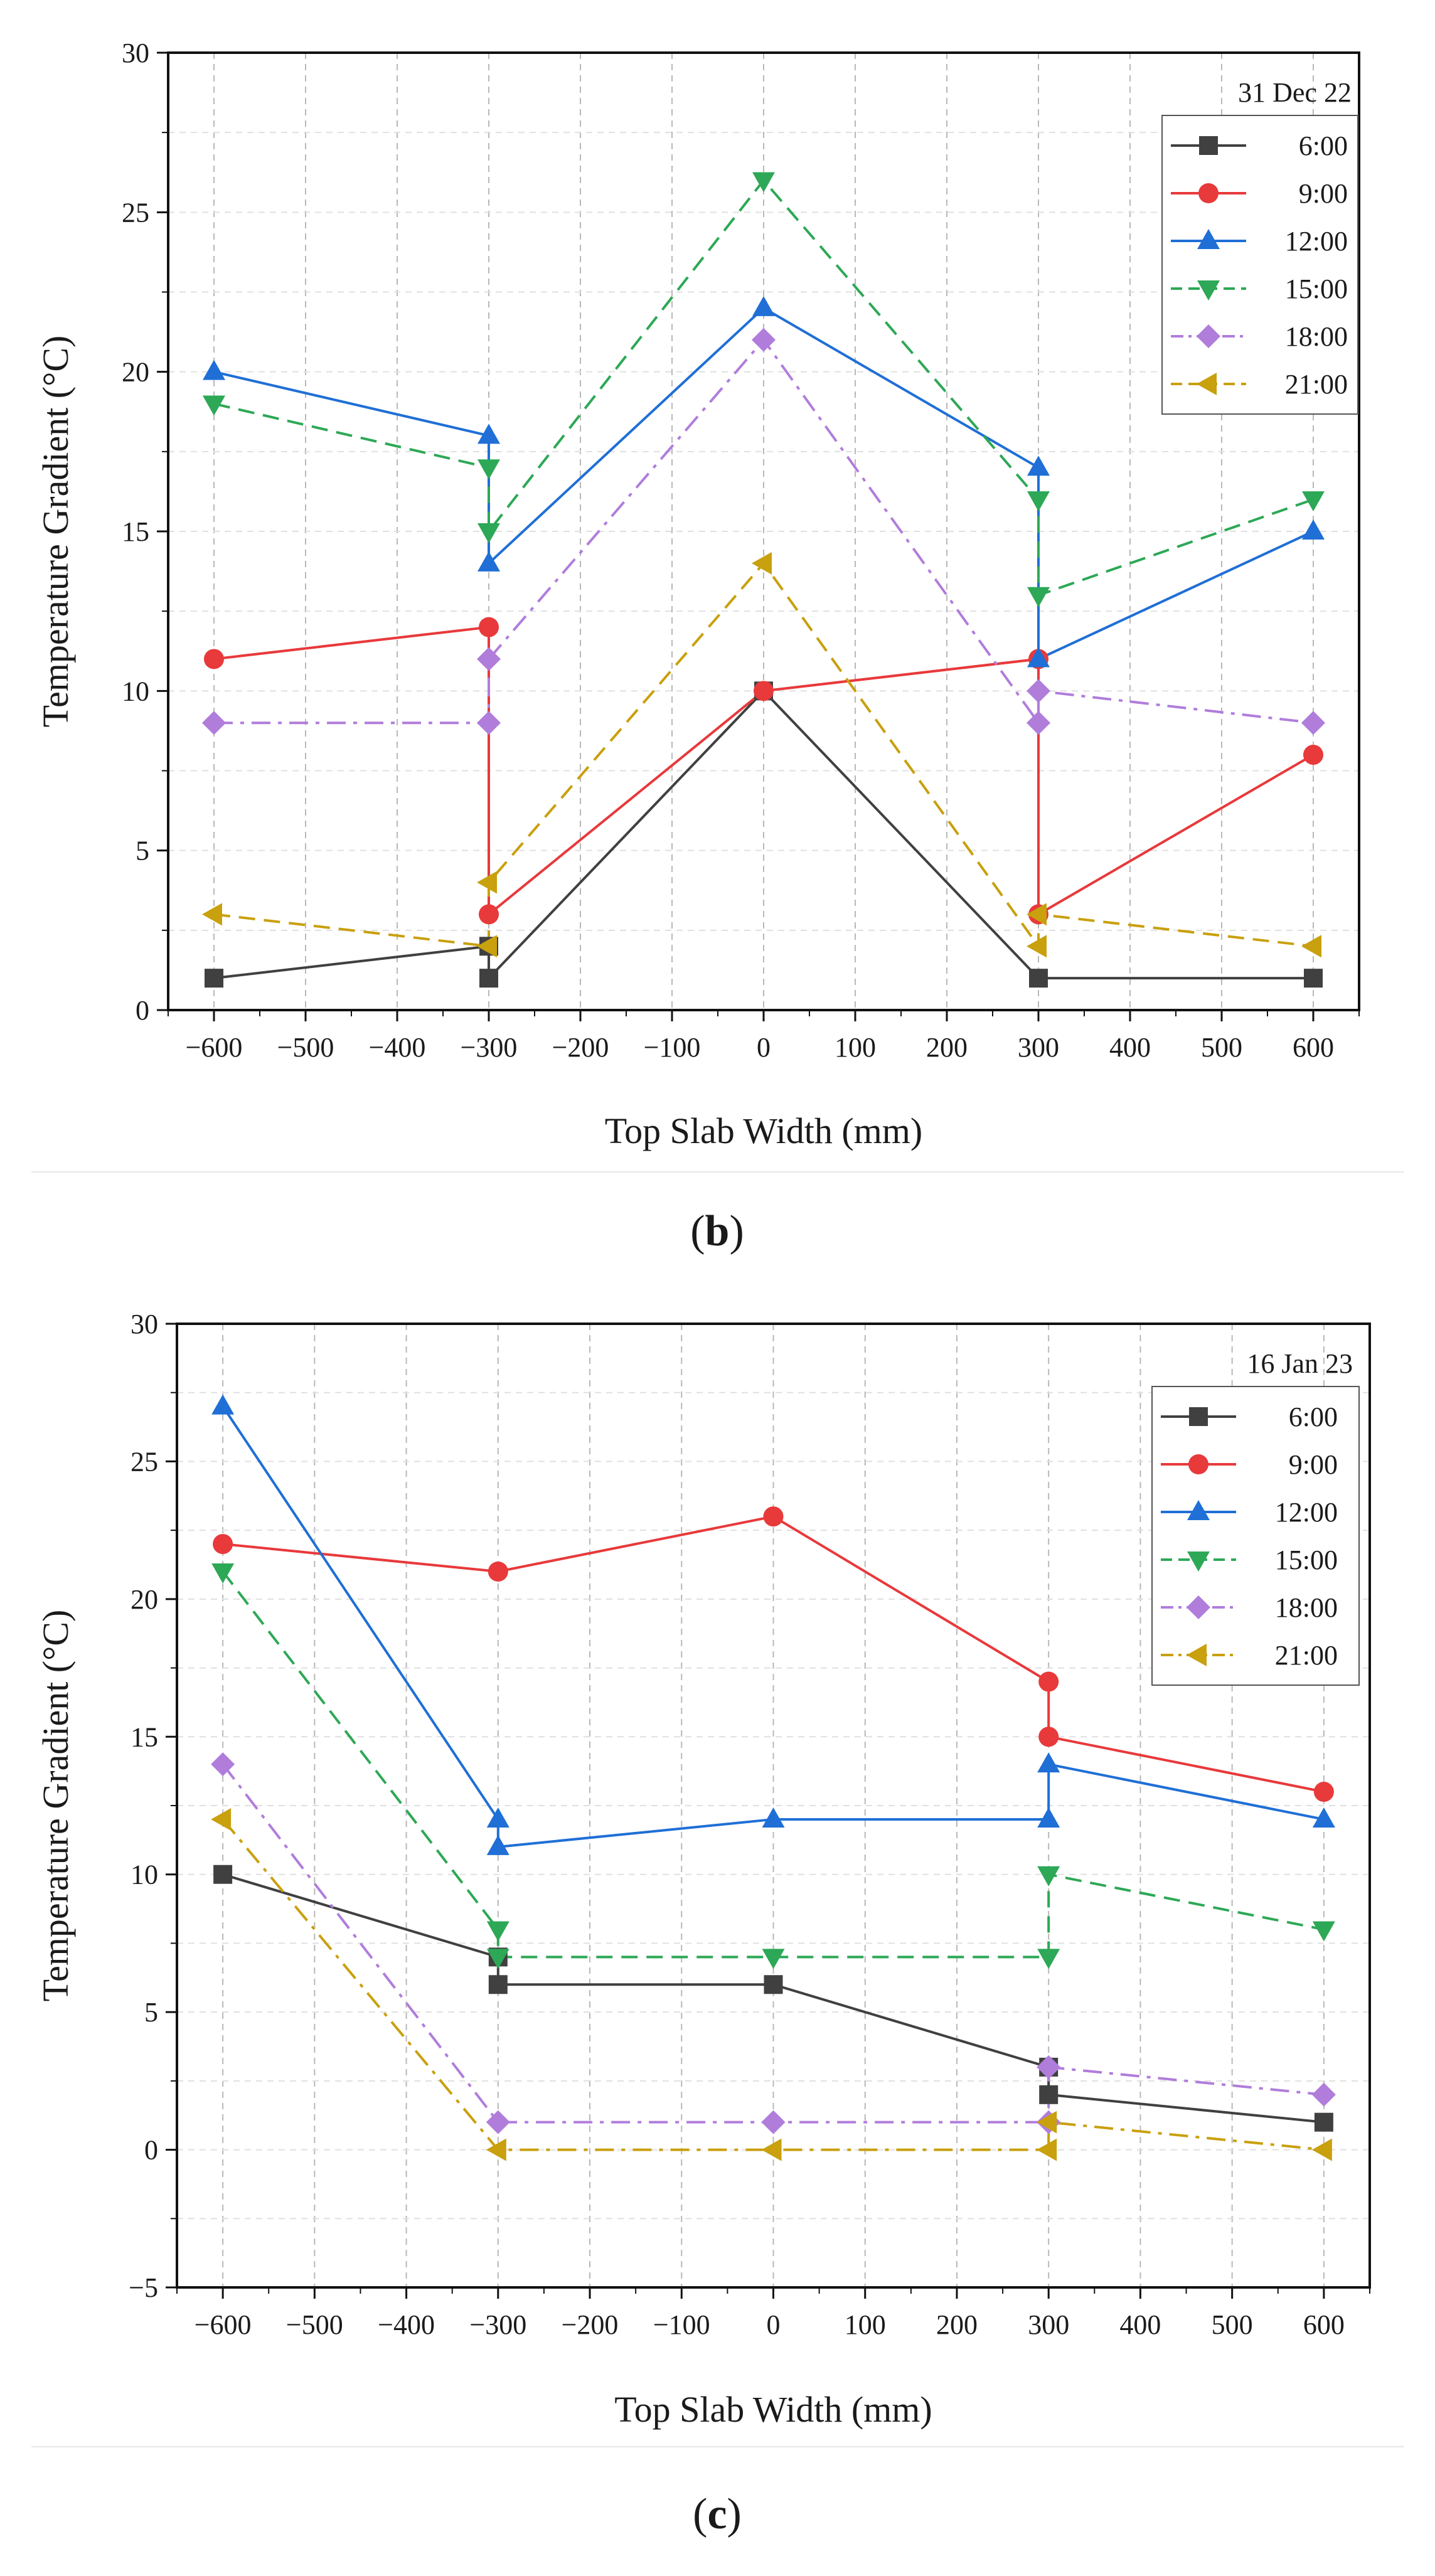  I want to click on chart-c-point-9:00-4, so click(1048, 1737).